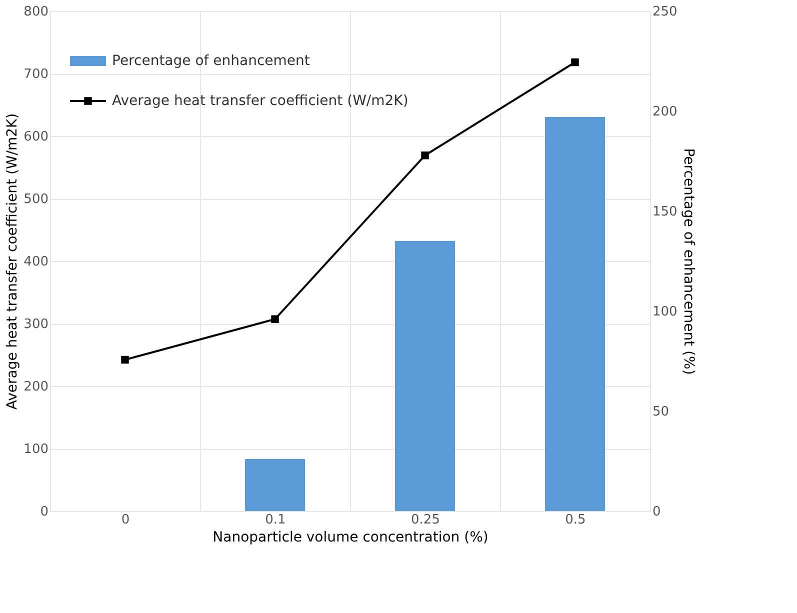 This screenshot has width=797, height=613. What do you see at coordinates (665, 112) in the screenshot?
I see `y2-tick-label: 200` at bounding box center [665, 112].